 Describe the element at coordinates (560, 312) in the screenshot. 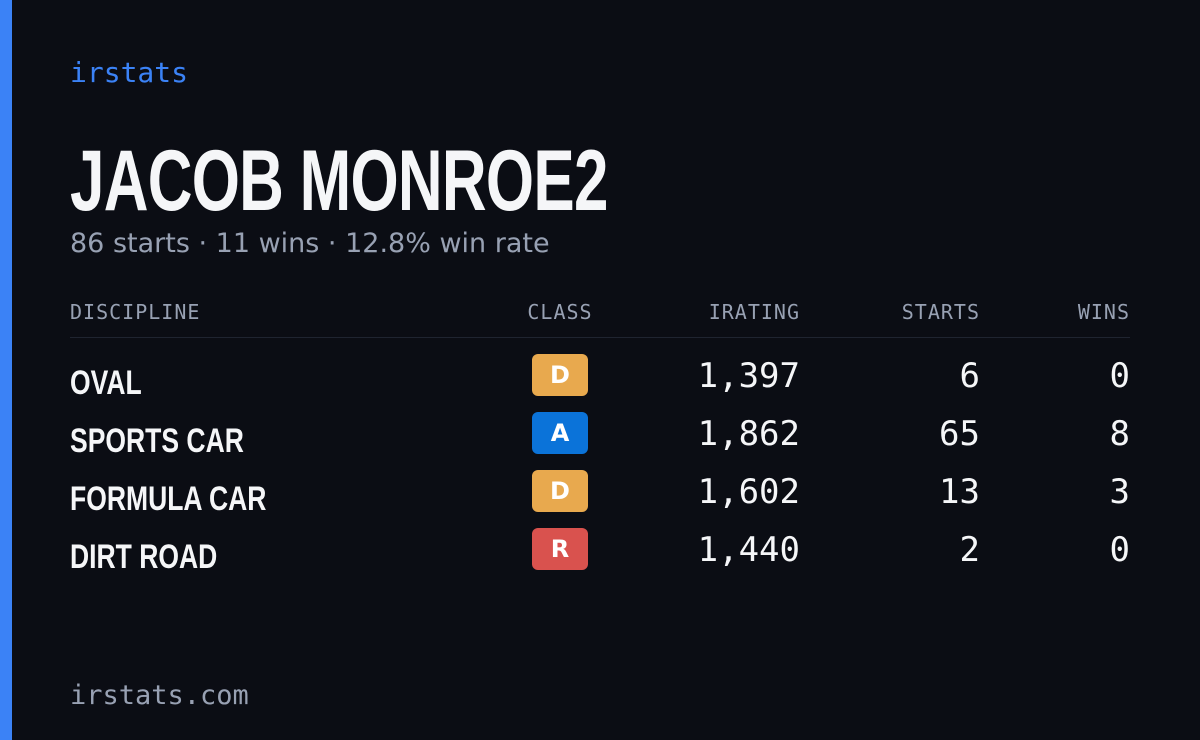

I see `column-header: CLASS` at that location.